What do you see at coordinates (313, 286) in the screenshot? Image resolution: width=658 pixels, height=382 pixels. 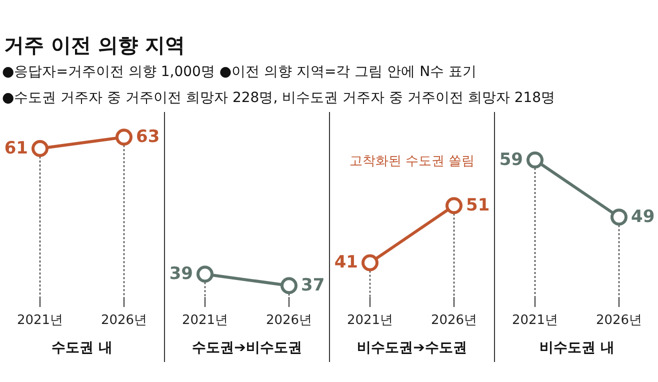 I see `data-label: 37` at bounding box center [313, 286].